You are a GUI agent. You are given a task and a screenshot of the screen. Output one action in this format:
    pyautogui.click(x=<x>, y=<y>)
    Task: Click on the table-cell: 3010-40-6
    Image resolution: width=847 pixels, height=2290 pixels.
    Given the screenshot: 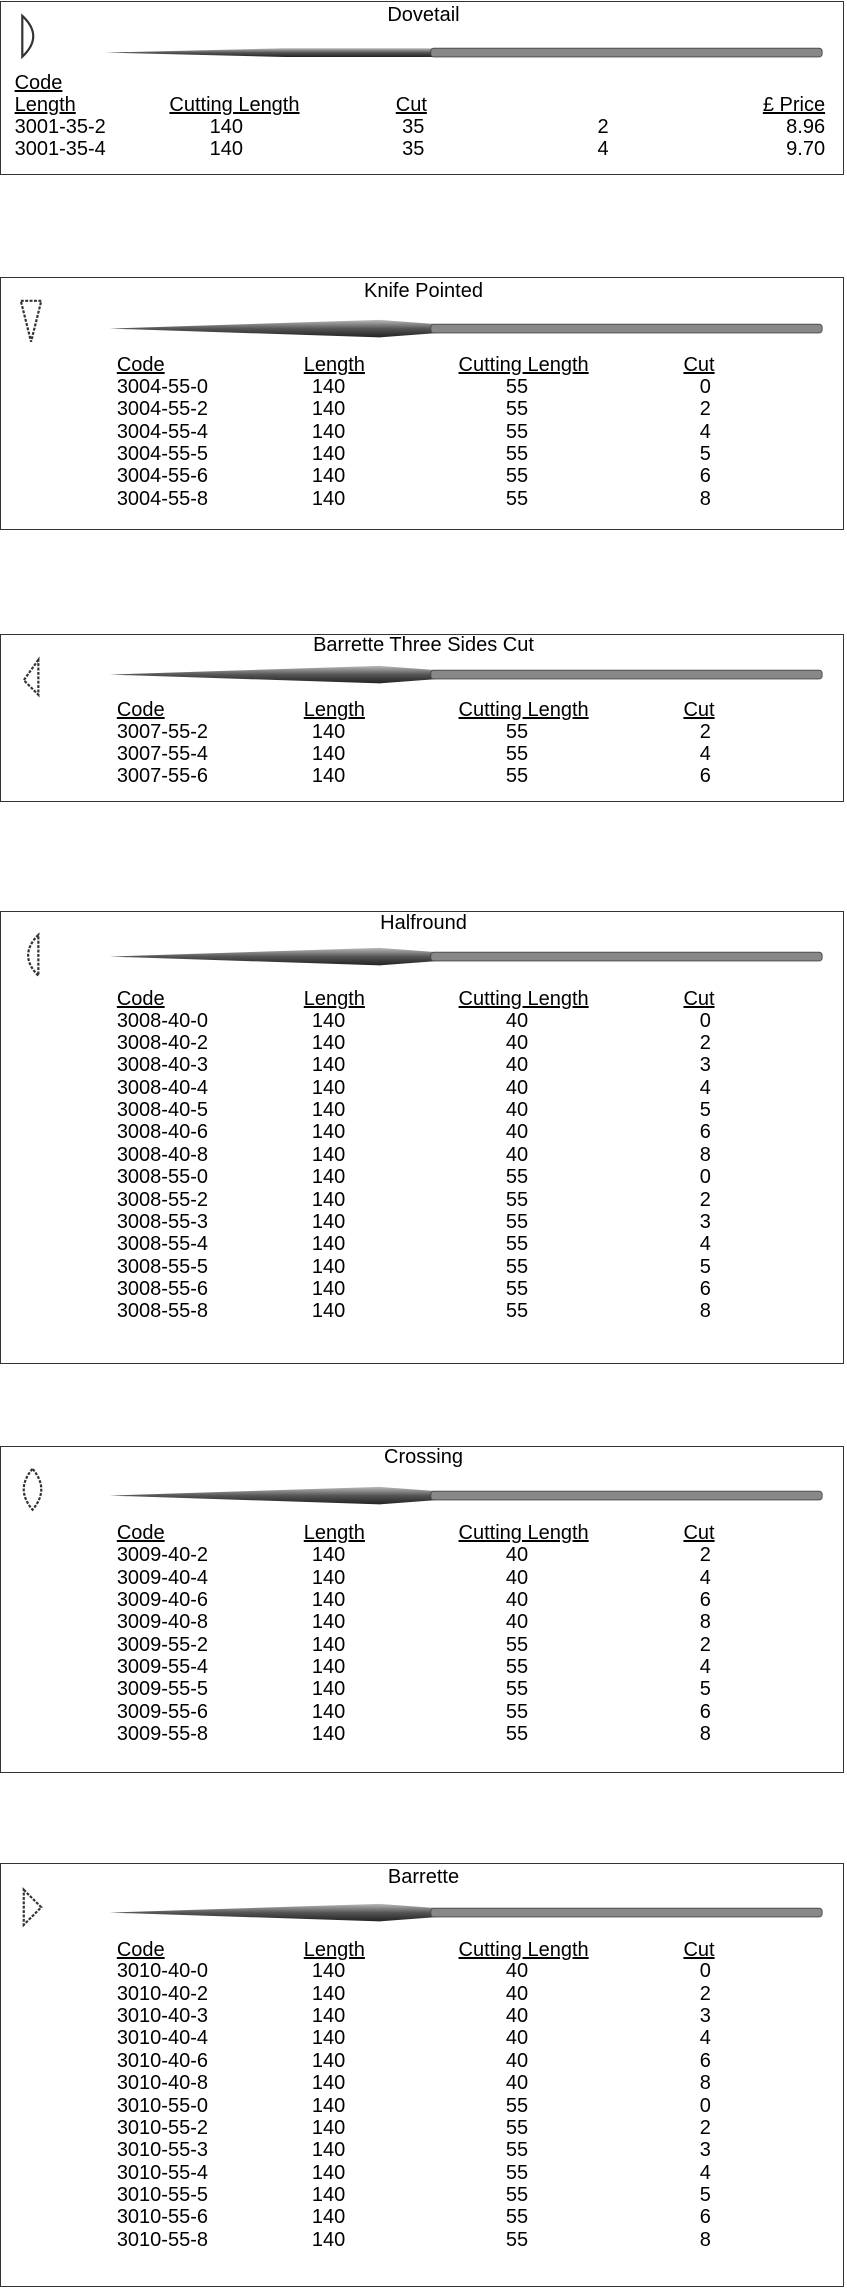 What is the action you would take?
    pyautogui.click(x=162, y=2060)
    